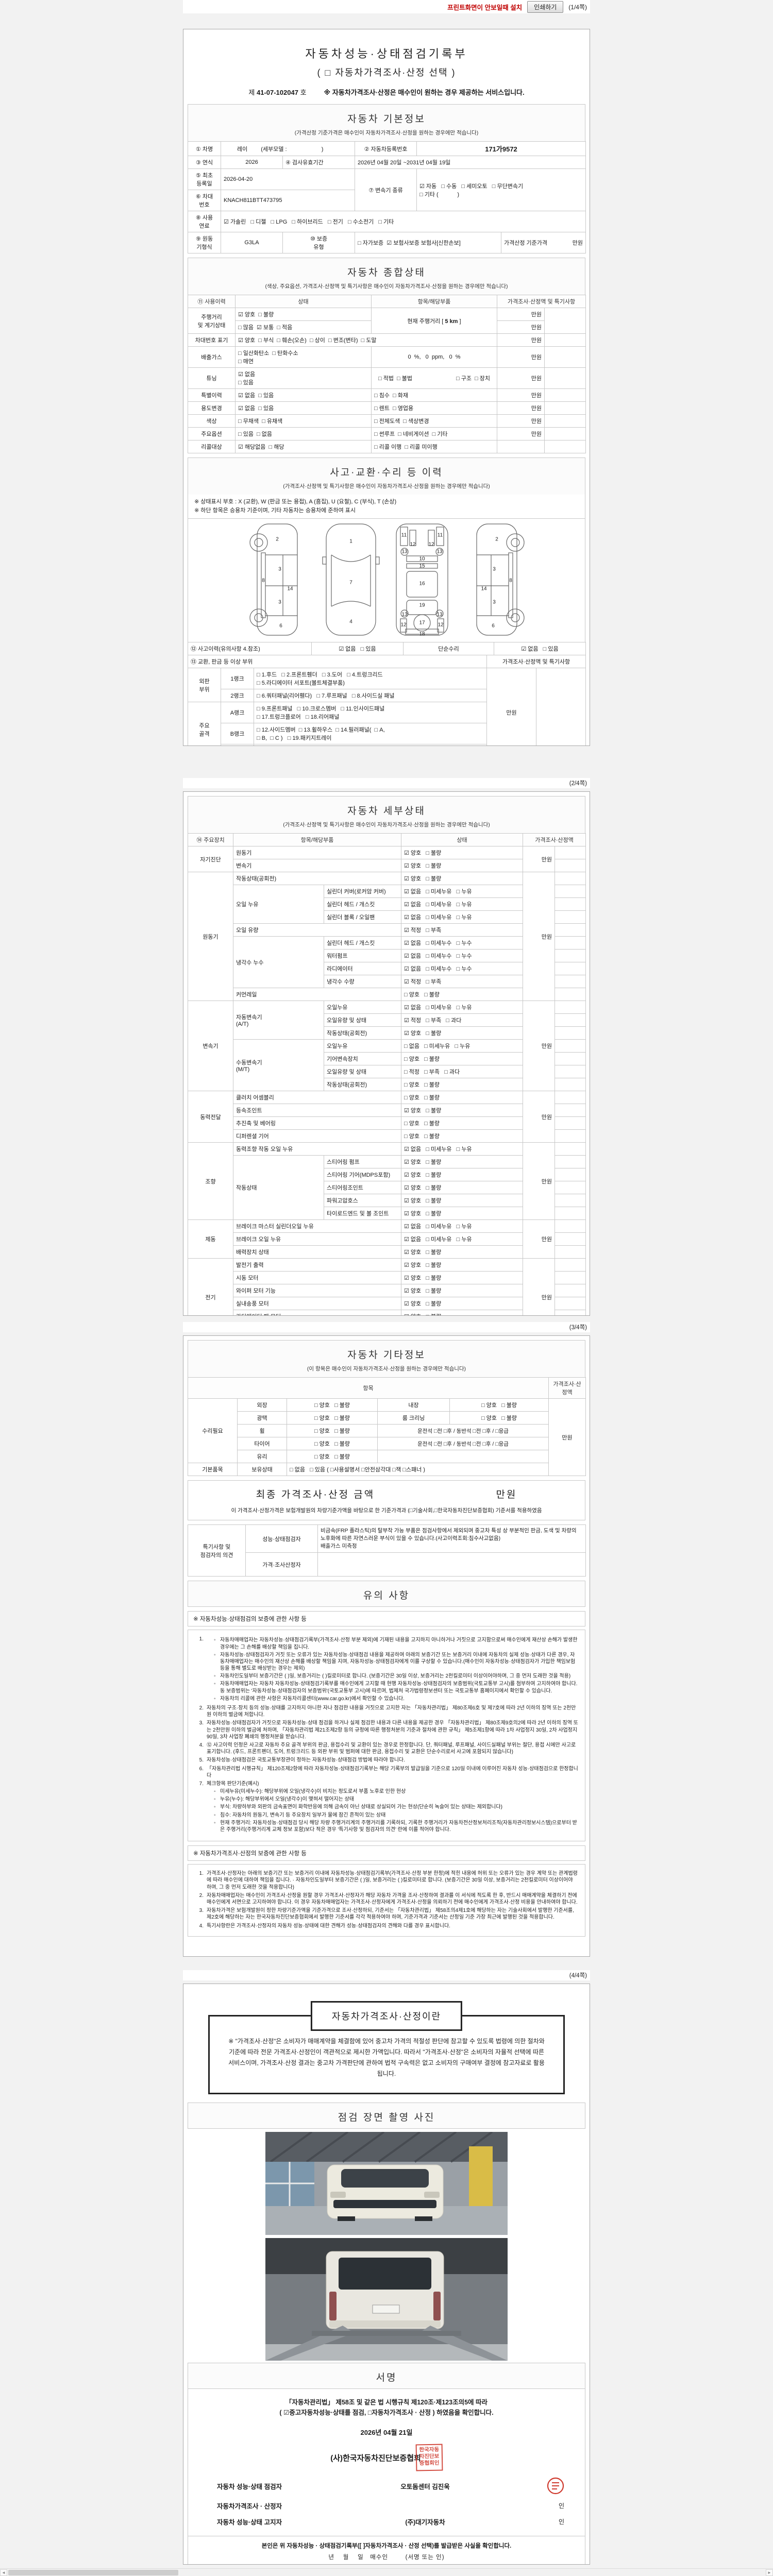 The height and width of the screenshot is (2576, 773). Describe the element at coordinates (545, 7) in the screenshot. I see `print-button: 인쇄하기` at that location.